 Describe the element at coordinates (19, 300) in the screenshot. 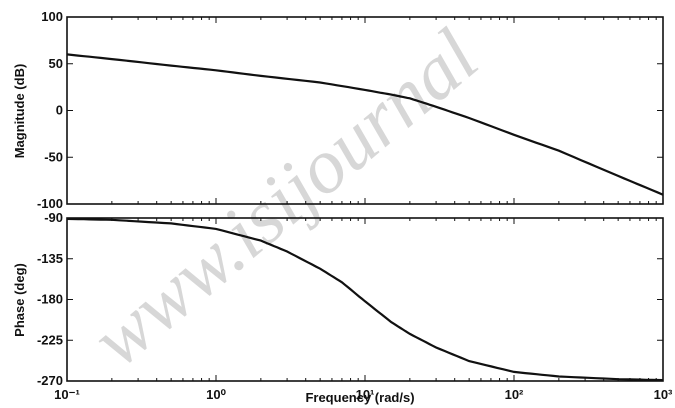

I see `phase-ylabel: Phase (deg)` at that location.